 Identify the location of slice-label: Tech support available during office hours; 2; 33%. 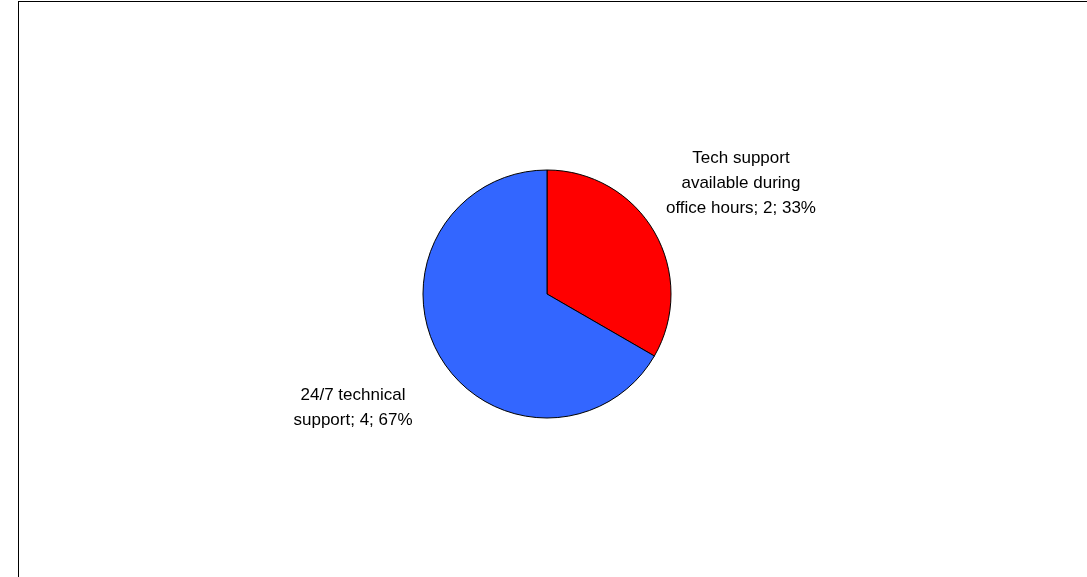
(741, 182).